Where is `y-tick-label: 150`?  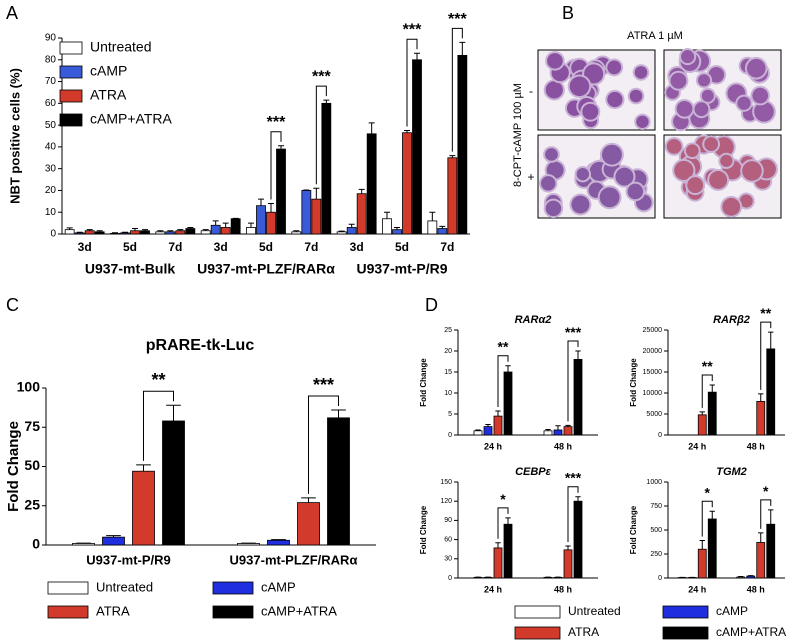 y-tick-label: 150 is located at coordinates (446, 482).